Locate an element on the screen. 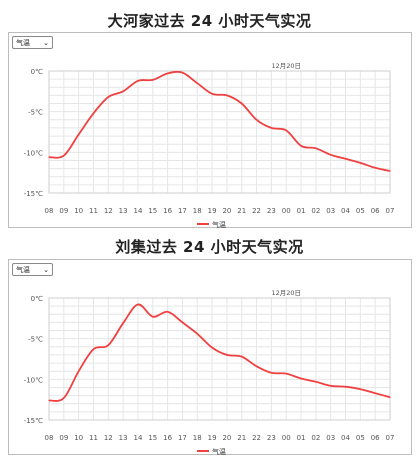  y-tick-label: 0℃ is located at coordinates (37, 299).